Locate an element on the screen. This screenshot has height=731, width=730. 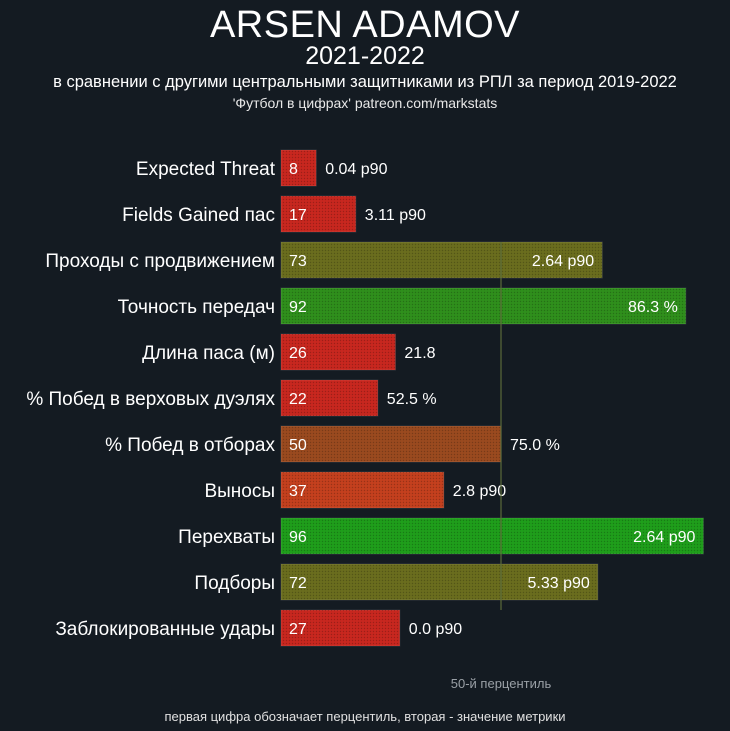
metric-value-label: 3.11 p90 is located at coordinates (395, 215).